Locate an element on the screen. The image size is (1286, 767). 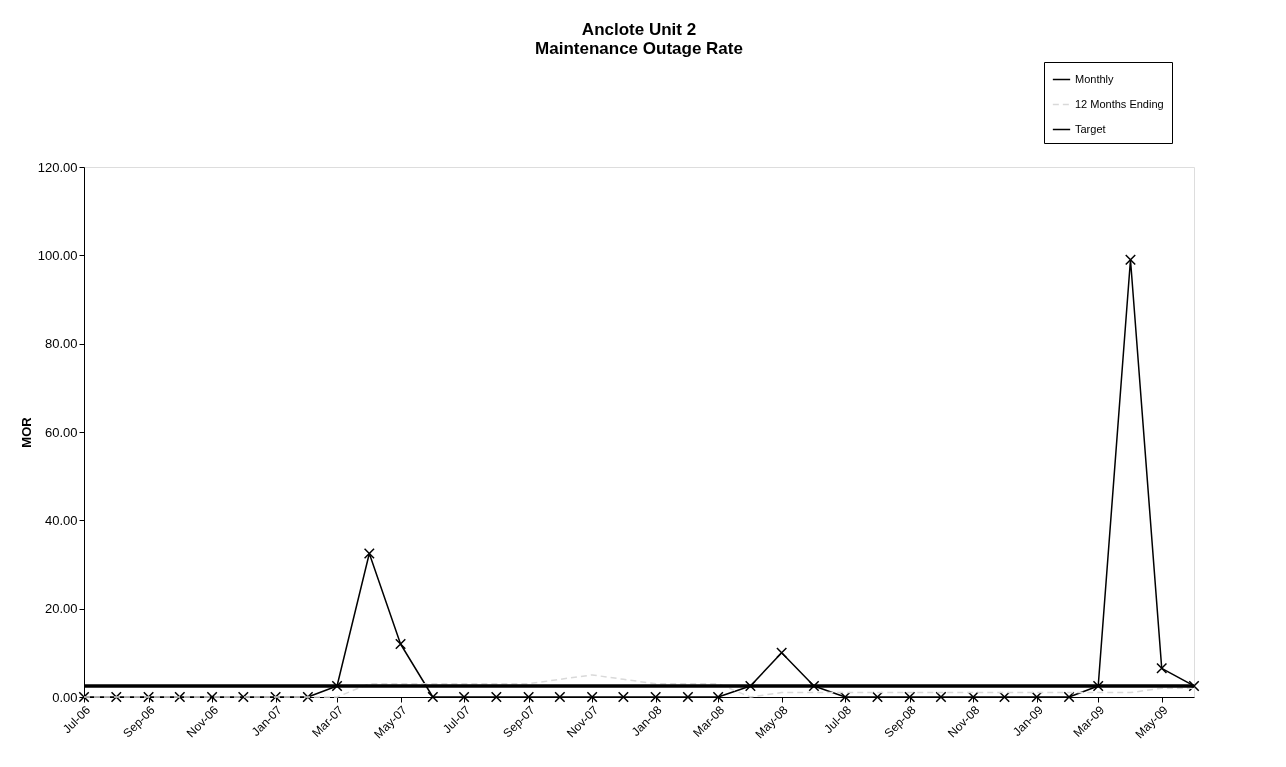
y-tick-label: 40.00 is located at coordinates (61, 520).